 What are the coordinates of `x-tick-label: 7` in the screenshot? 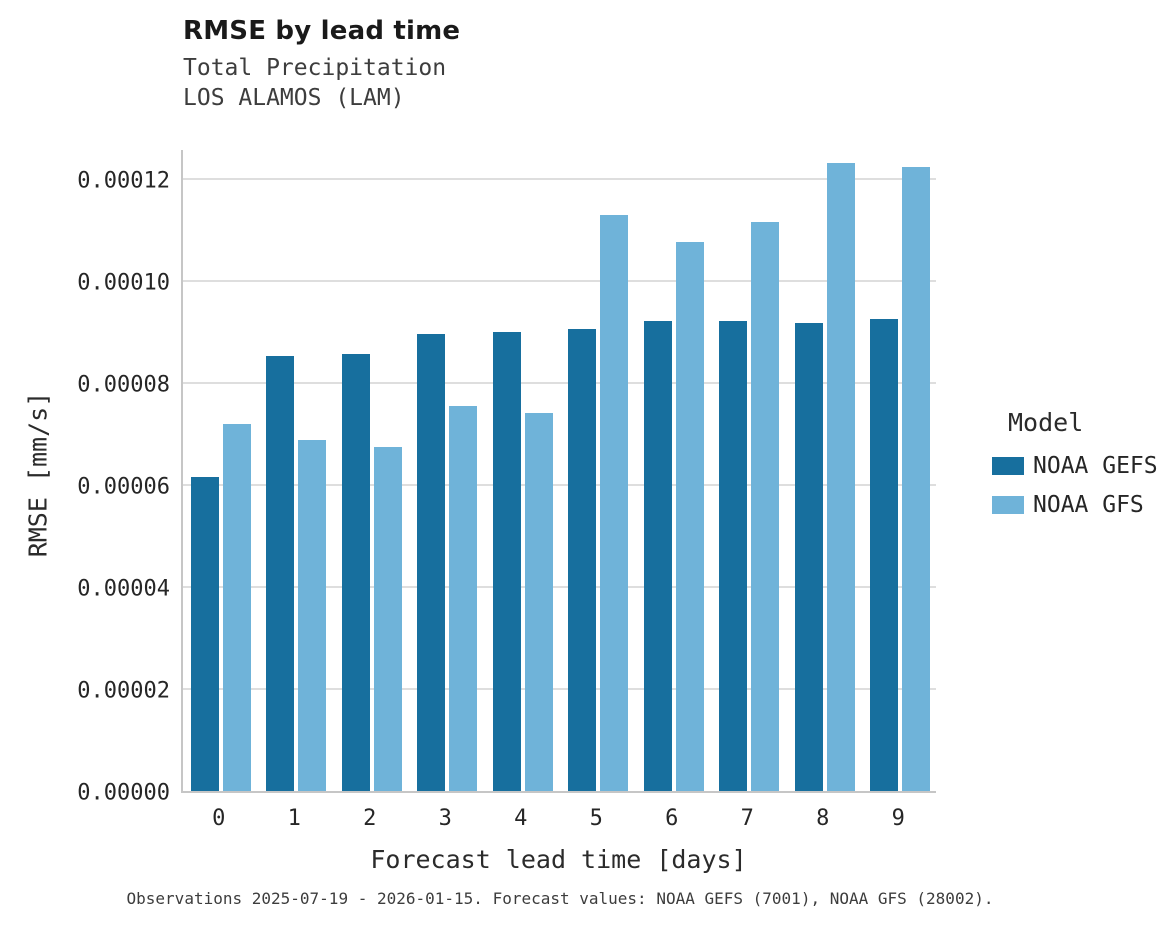 It's located at (747, 818).